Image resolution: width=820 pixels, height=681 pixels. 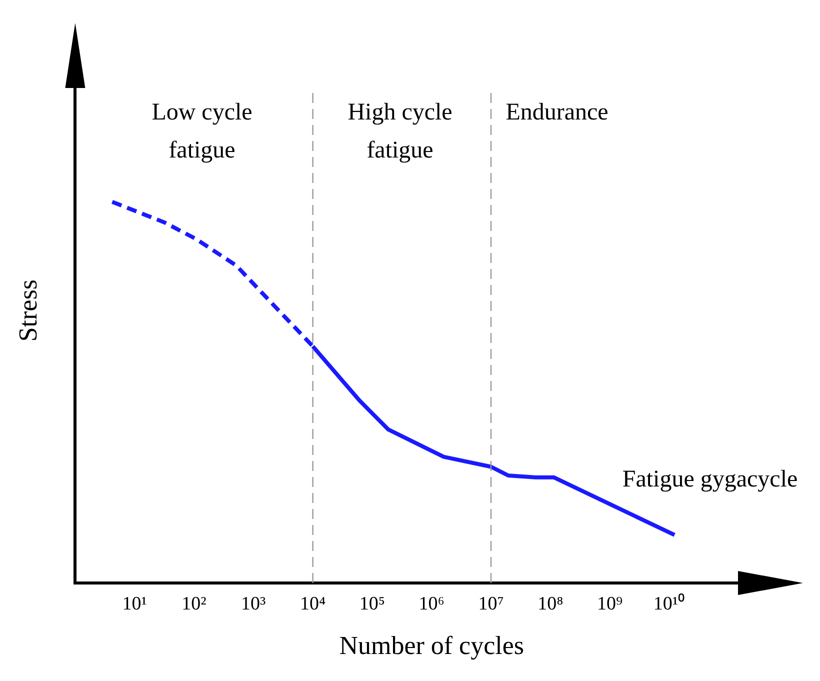 I want to click on x-tick-label: 10², so click(x=194, y=603).